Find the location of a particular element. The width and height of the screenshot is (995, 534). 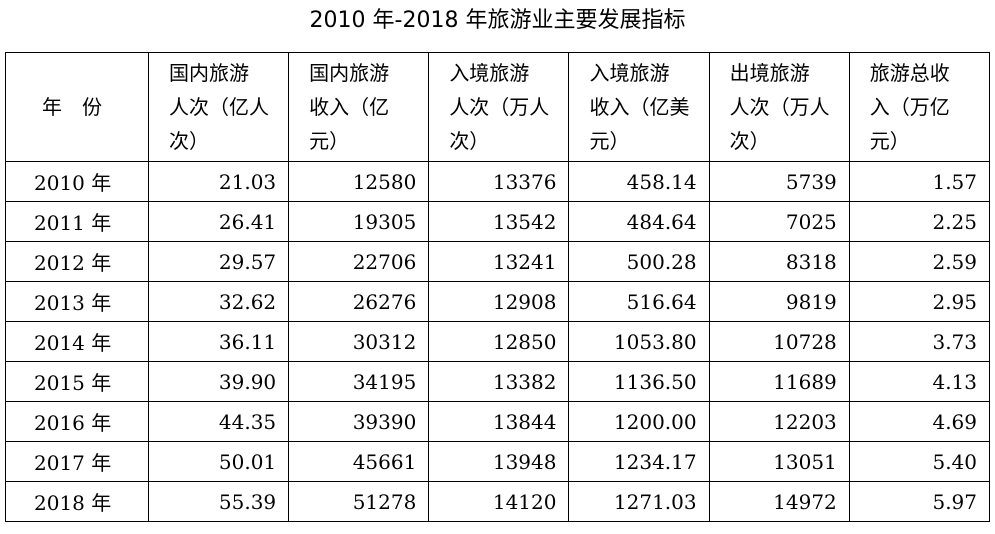

table-row: 2013 年 32.62 26276 12908 516.64 9819 2.95 is located at coordinates (498, 301).